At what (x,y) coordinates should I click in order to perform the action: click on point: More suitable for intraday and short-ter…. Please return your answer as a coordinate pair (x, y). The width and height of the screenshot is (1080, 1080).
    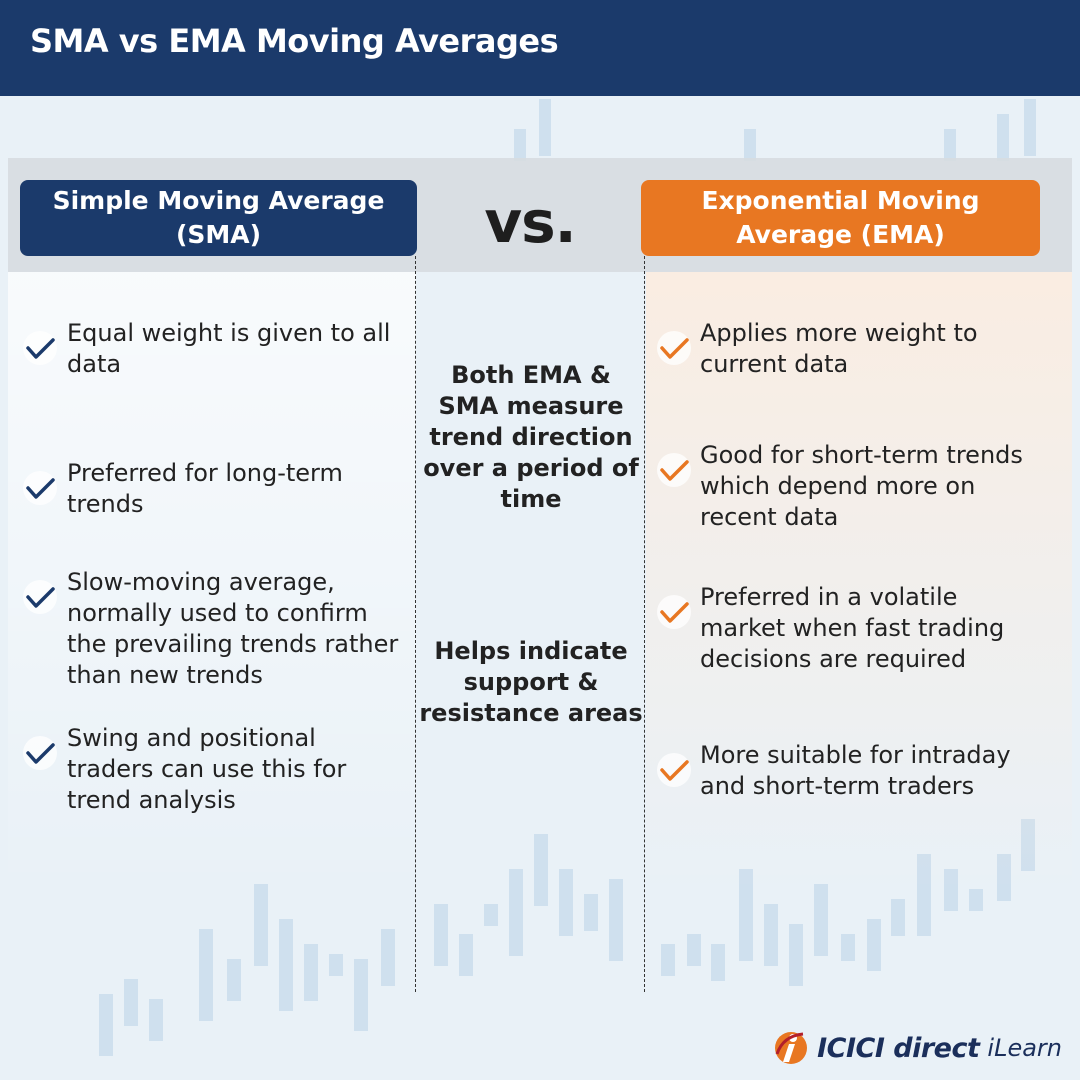
    Looking at the image, I should click on (855, 770).